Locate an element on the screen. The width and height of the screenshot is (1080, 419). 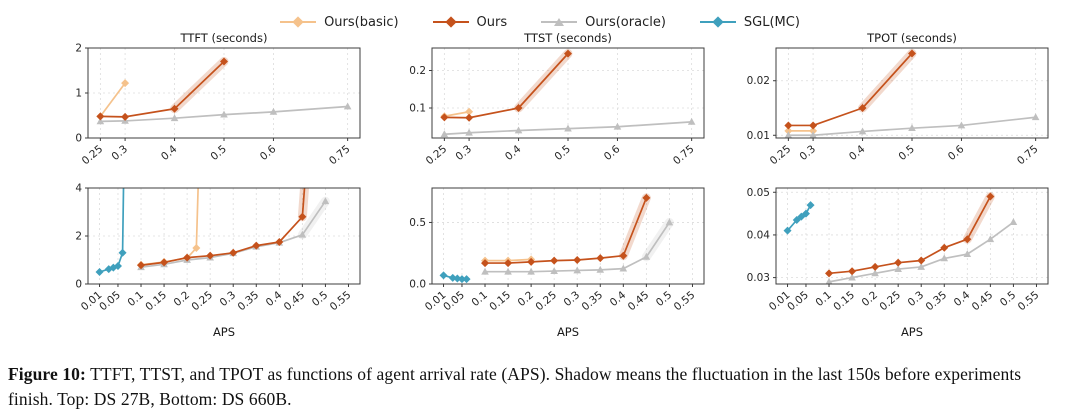
svg-text: TTFT (seconds) is located at coordinates (224, 38).